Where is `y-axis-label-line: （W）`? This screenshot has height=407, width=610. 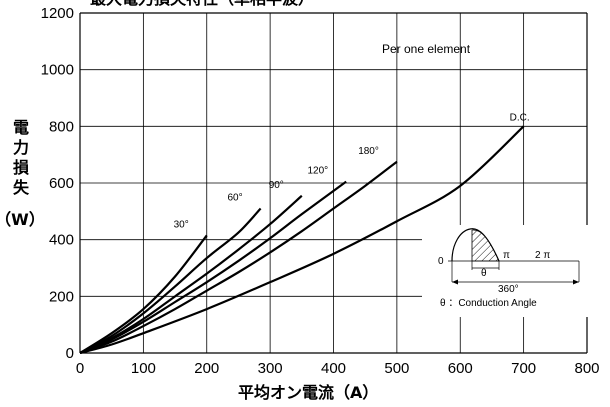
y-axis-label-line: （W） is located at coordinates (22, 219).